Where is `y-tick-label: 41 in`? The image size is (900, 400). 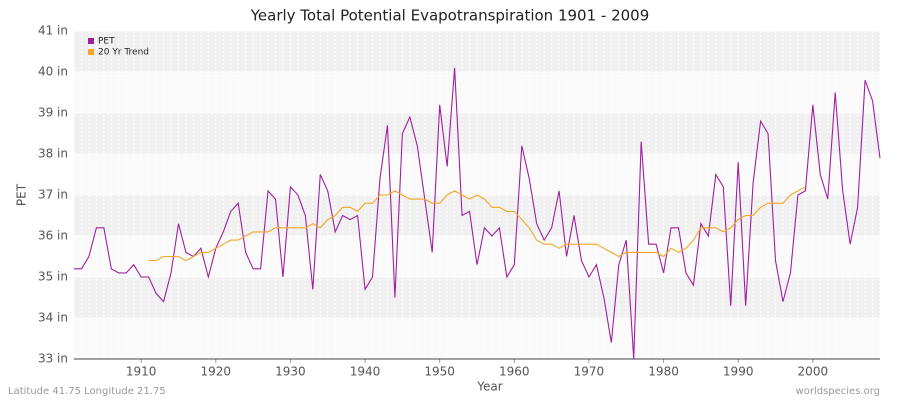
y-tick-label: 41 in is located at coordinates (53, 31).